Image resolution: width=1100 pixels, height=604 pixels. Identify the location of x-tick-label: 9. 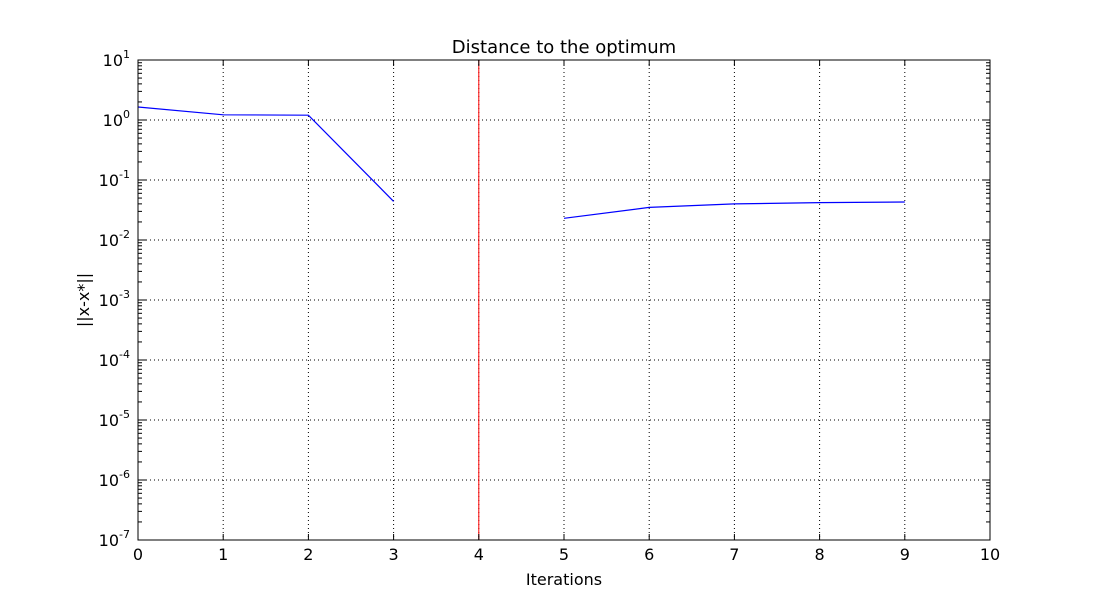
(905, 554).